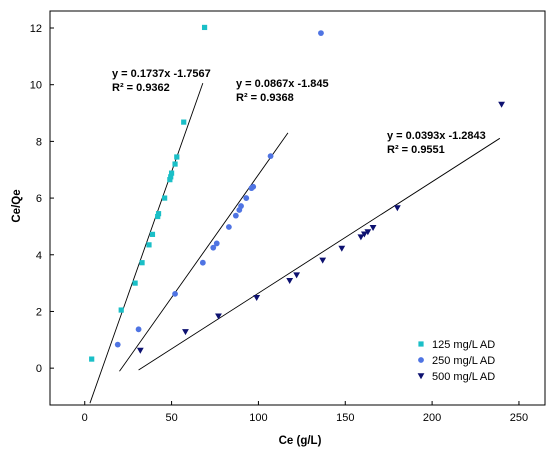  I want to click on x-axis-label: Ce (g/L), so click(300, 441).